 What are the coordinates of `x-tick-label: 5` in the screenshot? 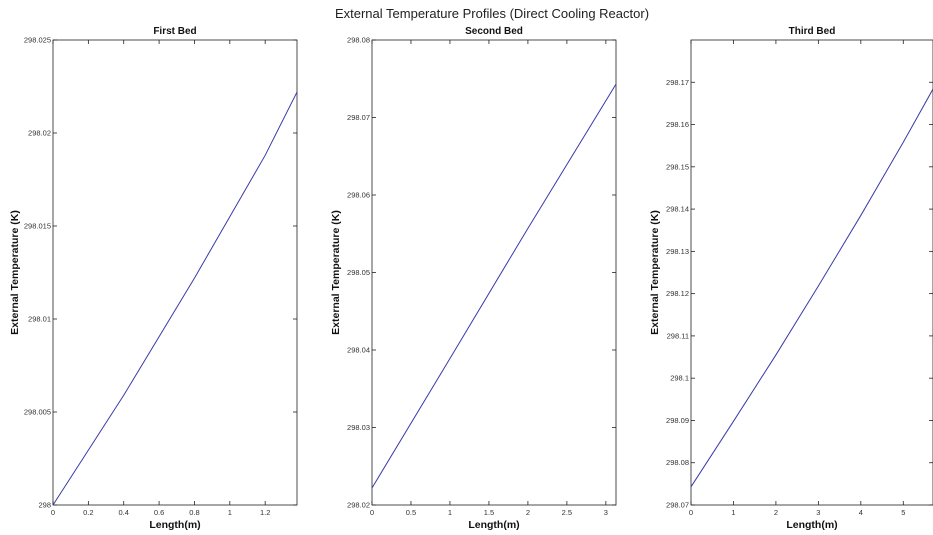 It's located at (903, 512).